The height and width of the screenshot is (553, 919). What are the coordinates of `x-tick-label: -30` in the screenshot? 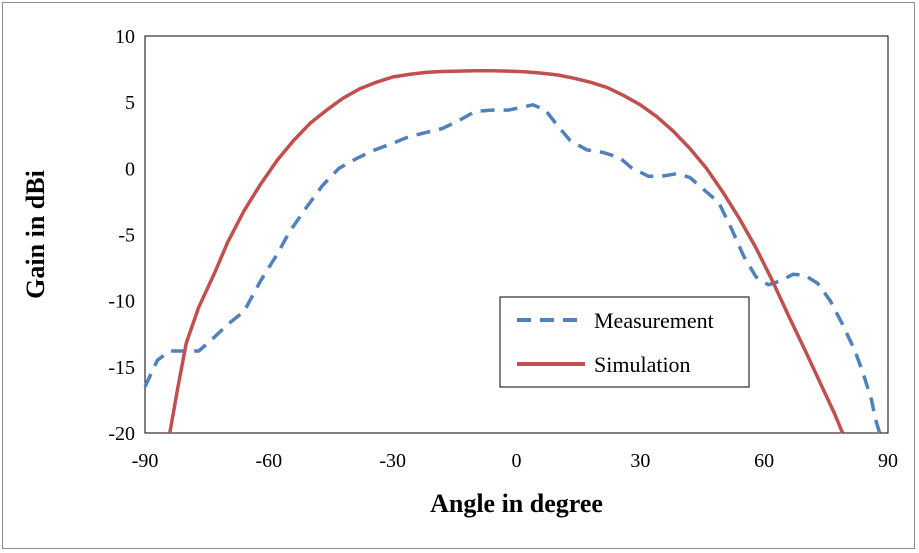 It's located at (392, 461).